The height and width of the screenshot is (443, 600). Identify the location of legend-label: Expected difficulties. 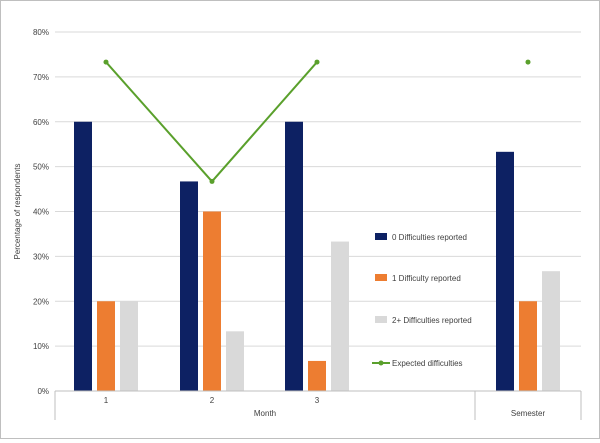
(427, 363).